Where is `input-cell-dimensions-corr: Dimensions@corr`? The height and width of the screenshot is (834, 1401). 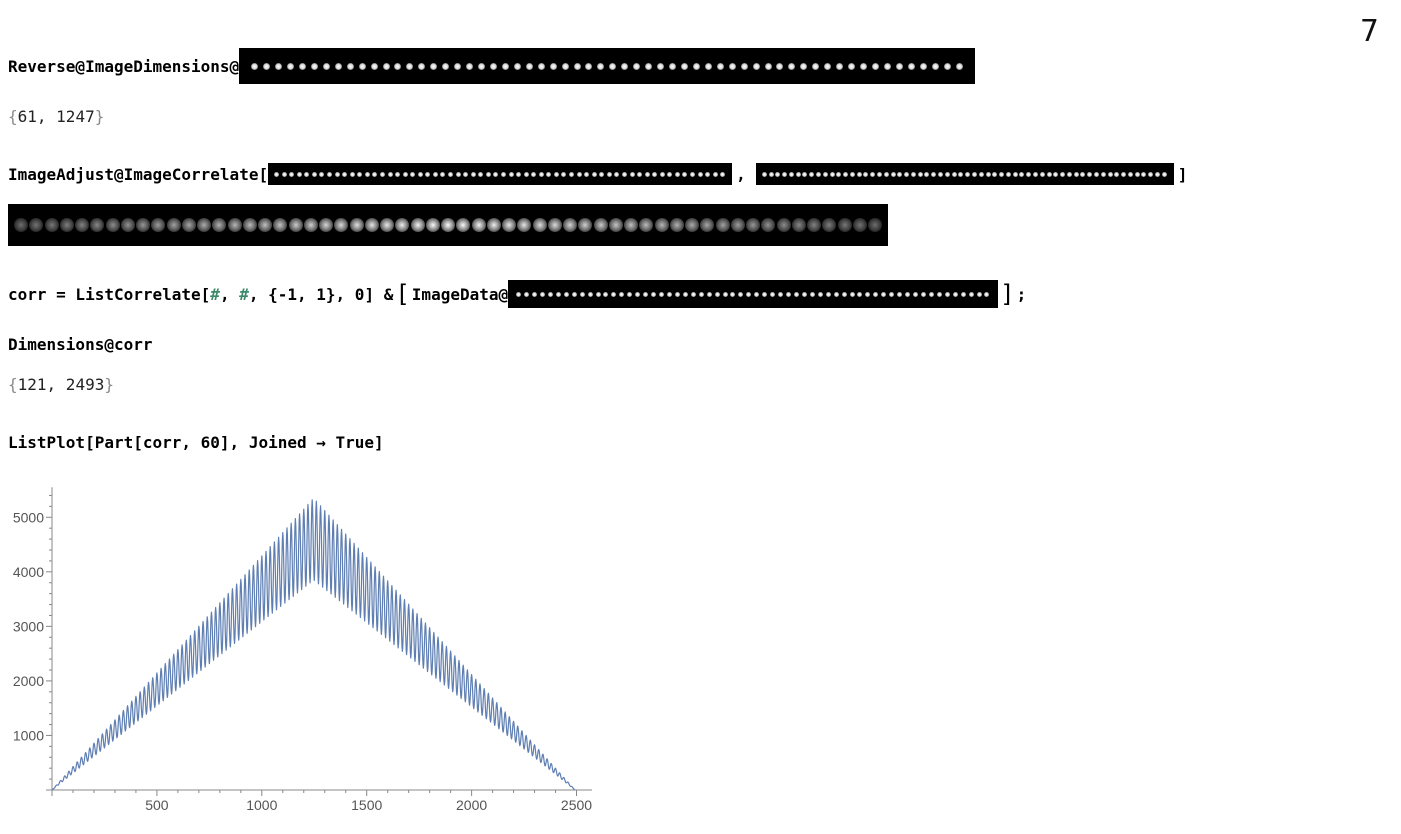 input-cell-dimensions-corr: Dimensions@corr is located at coordinates (80, 344).